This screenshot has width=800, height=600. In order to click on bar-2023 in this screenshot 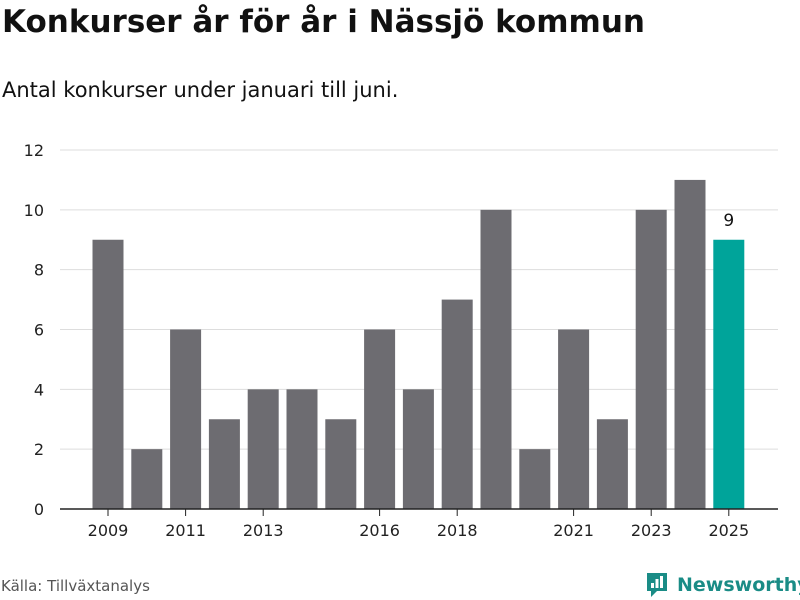, I will do `click(651, 359)`.